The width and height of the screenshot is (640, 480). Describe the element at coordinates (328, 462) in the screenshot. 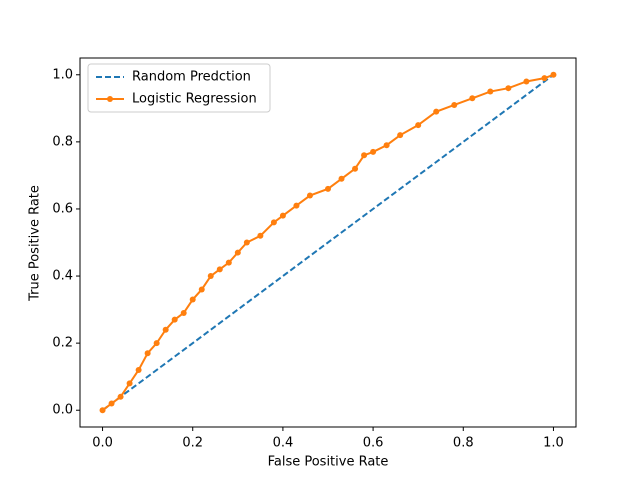

I see `x-axis-label: False Positive Rate` at that location.